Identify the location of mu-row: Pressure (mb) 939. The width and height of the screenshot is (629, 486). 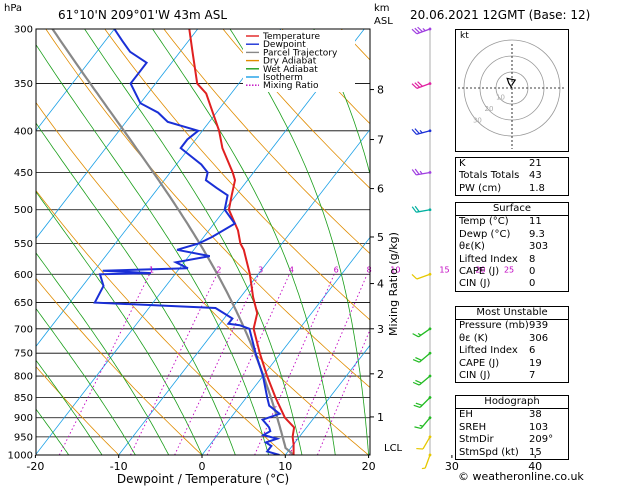
(504, 326).